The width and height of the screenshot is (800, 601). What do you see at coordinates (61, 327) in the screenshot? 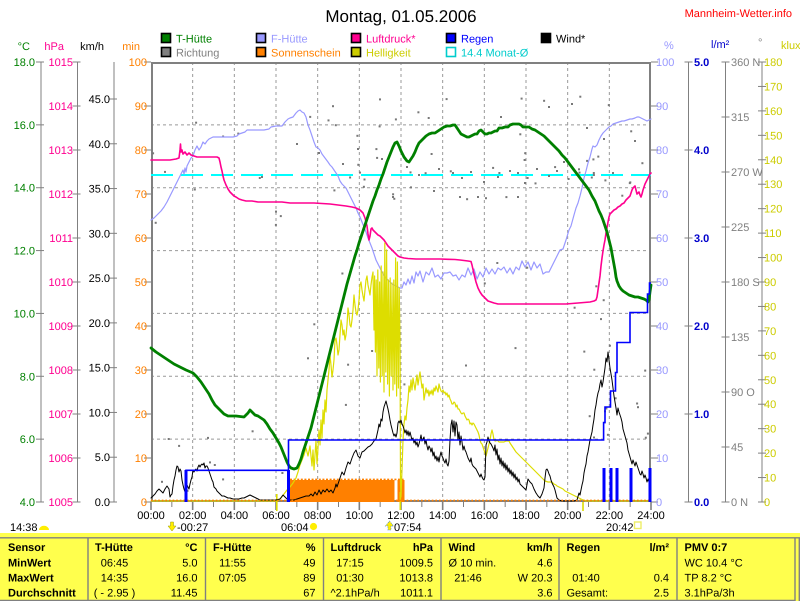
I see `svg-text: 1009` at bounding box center [61, 327].